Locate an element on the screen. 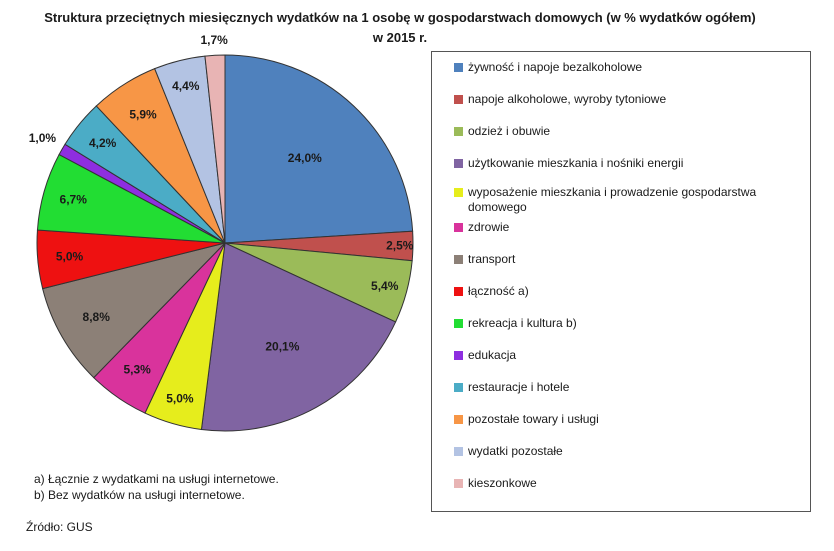  legend-item: odzież i obuwie is located at coordinates (621, 131).